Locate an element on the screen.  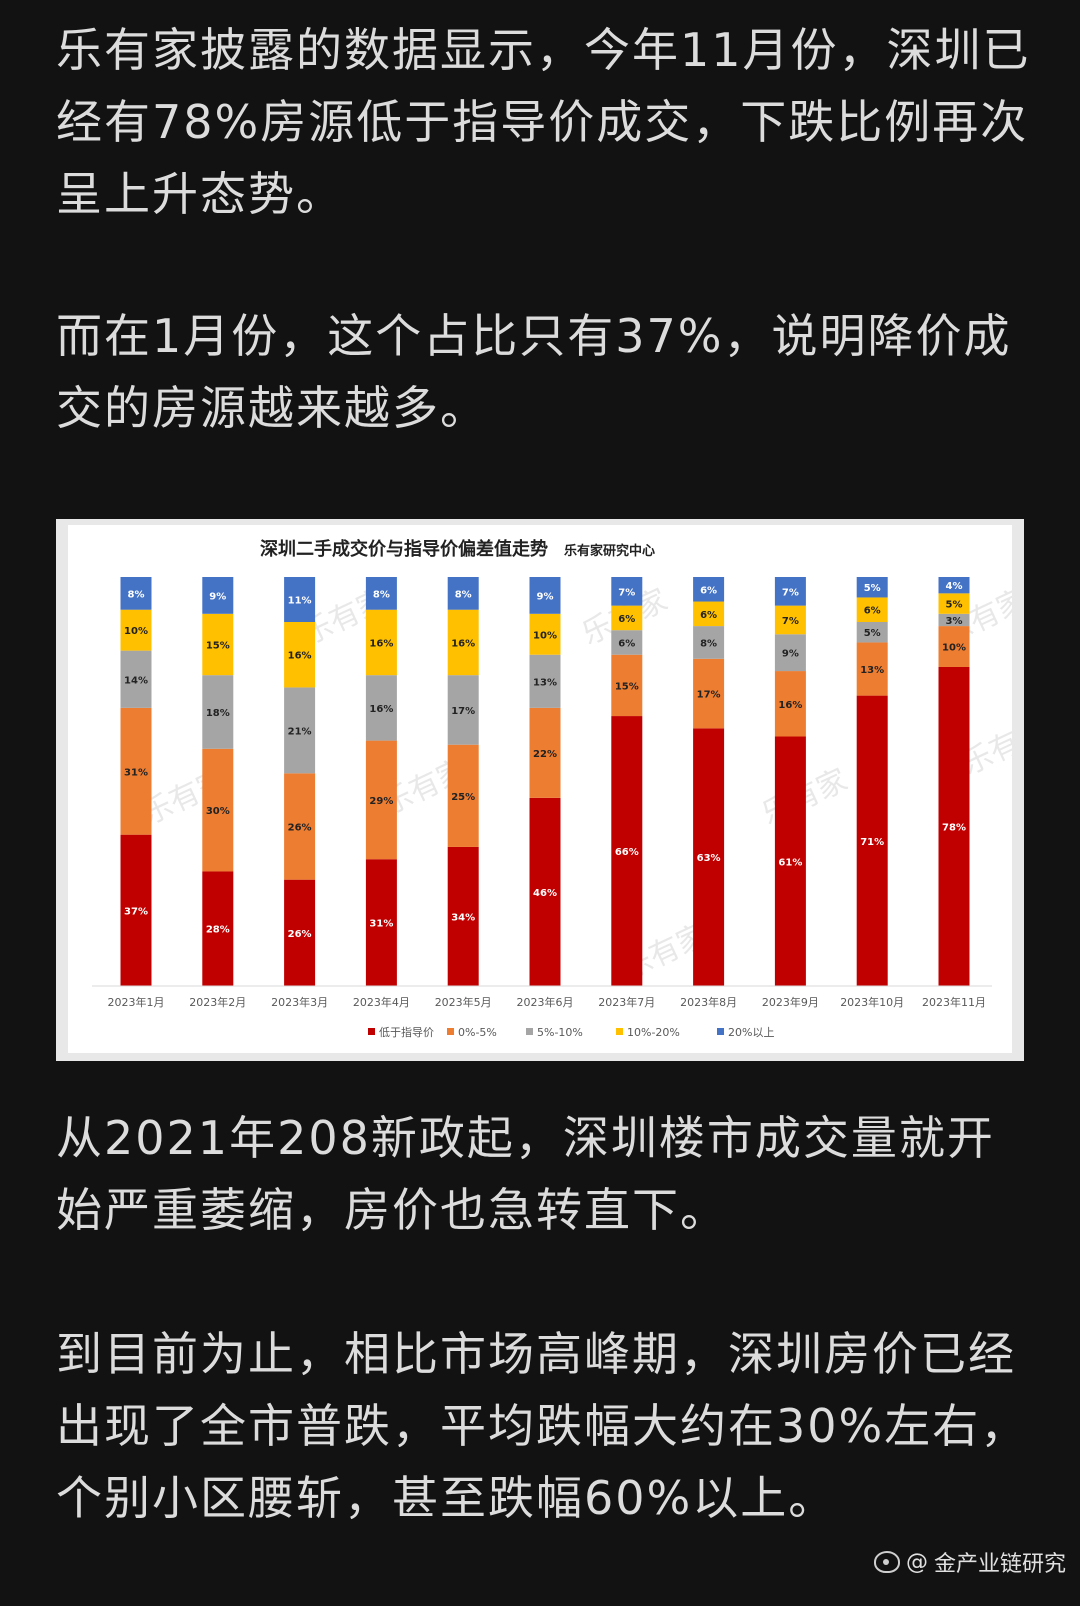
data-label-4-3: 16% is located at coordinates (381, 709).